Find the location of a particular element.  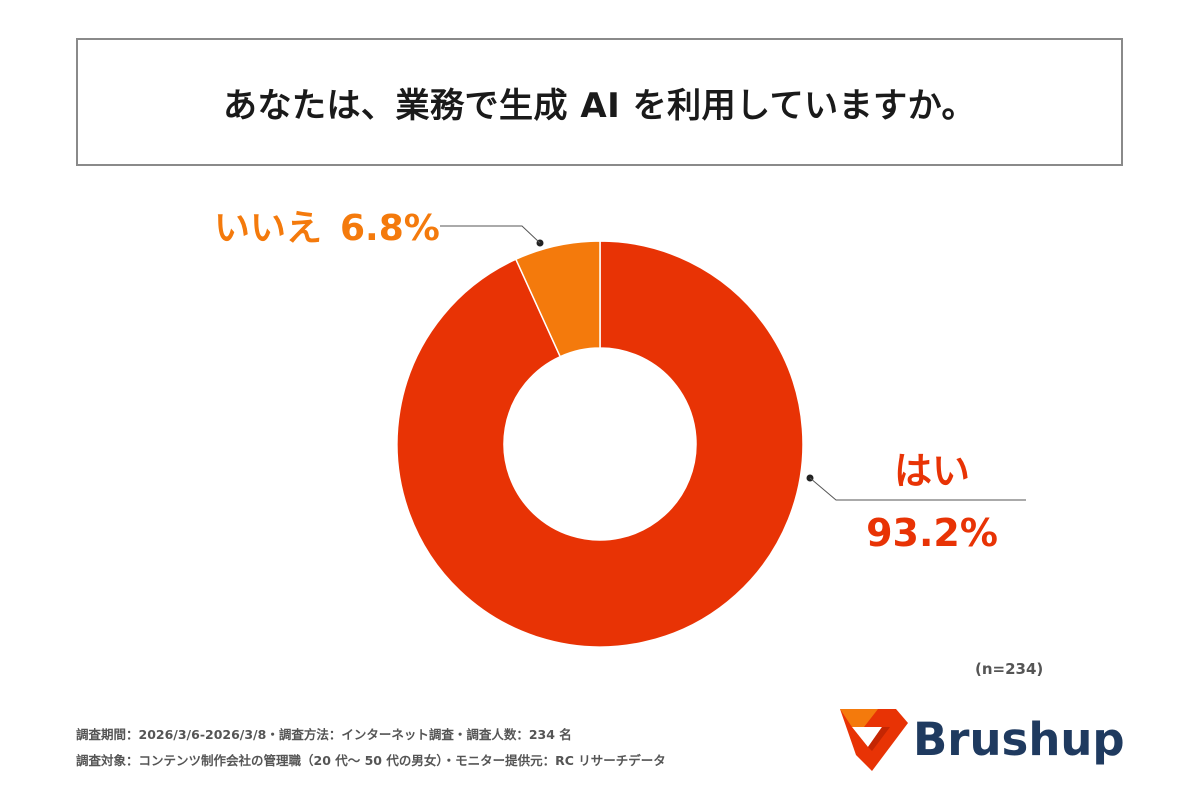

brushup-logo-text: Brushup is located at coordinates (1019, 739).